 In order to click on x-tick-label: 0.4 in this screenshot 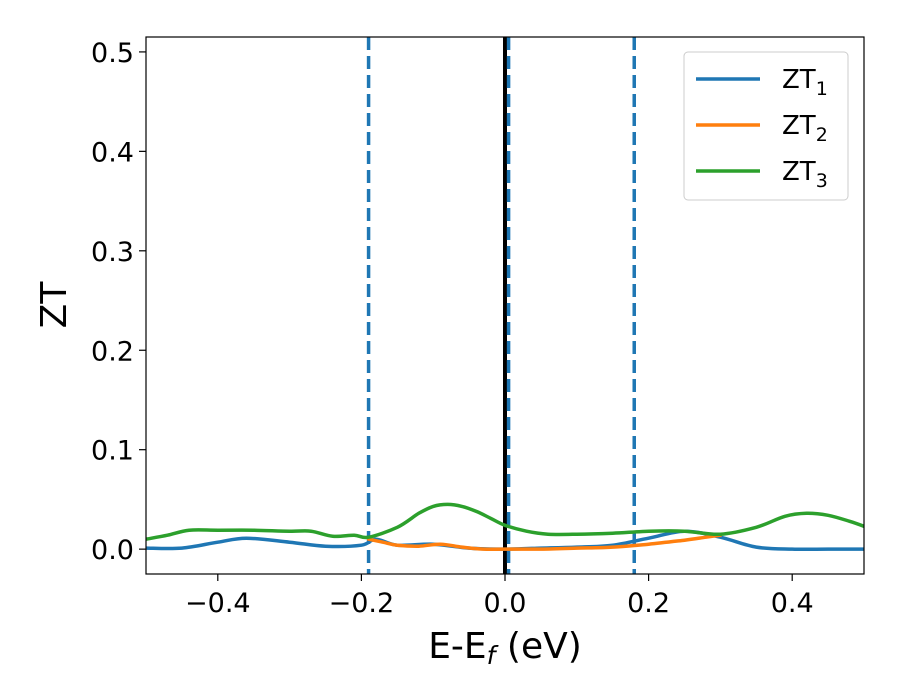, I will do `click(792, 603)`.